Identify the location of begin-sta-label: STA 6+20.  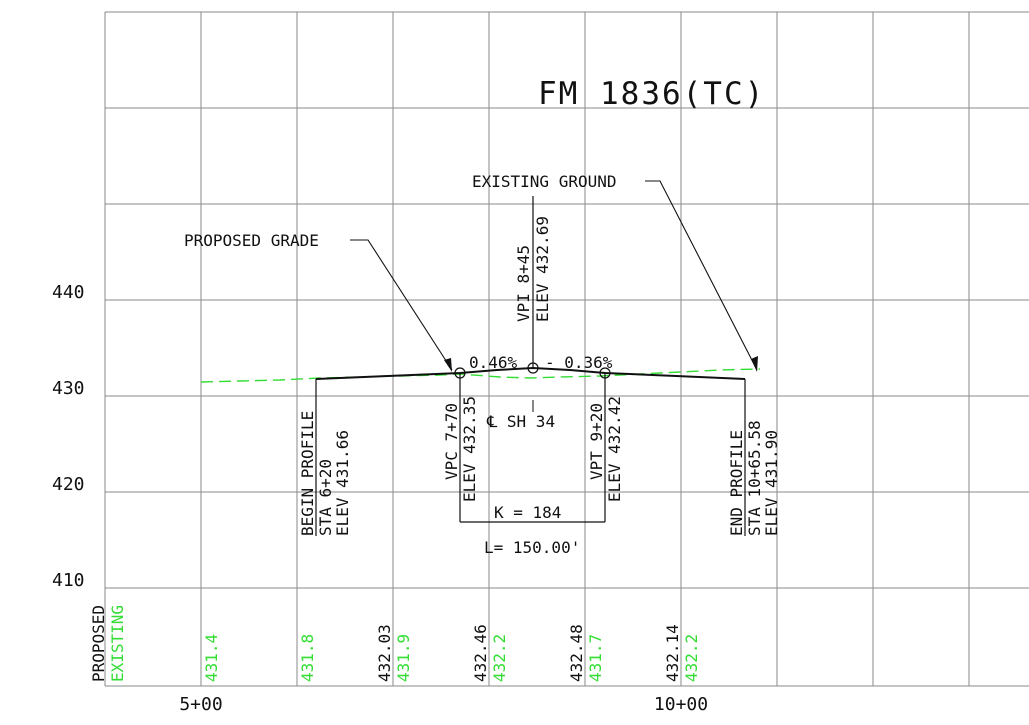
(325, 497).